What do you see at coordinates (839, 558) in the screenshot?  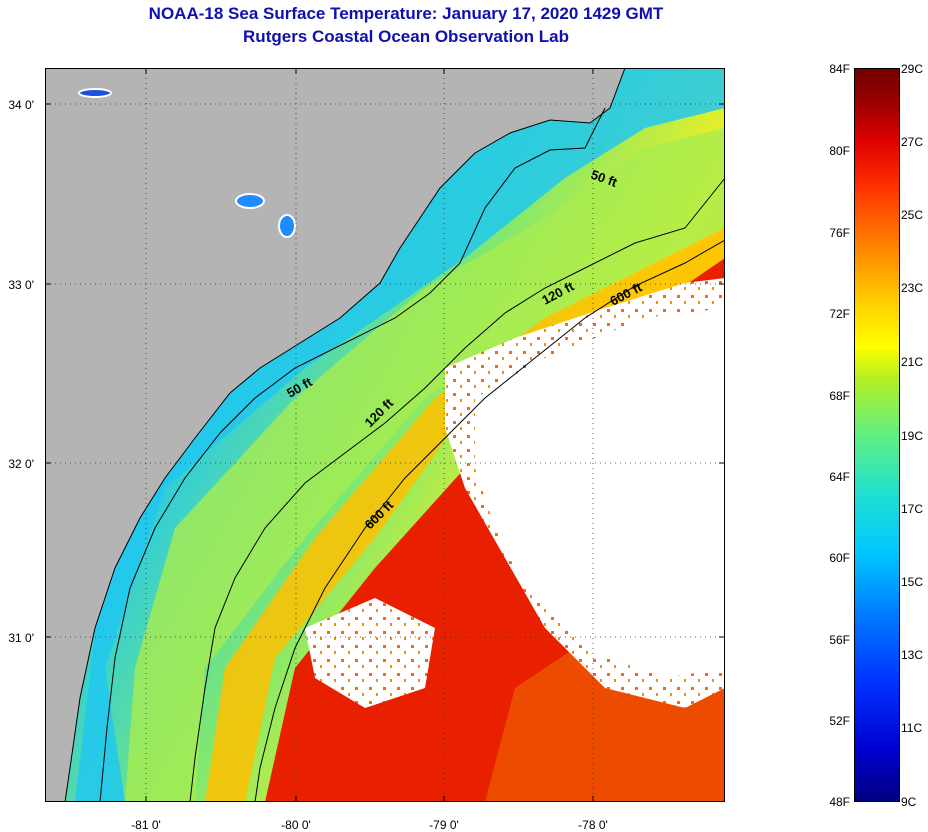 I see `colorbar-f-label: 60F` at bounding box center [839, 558].